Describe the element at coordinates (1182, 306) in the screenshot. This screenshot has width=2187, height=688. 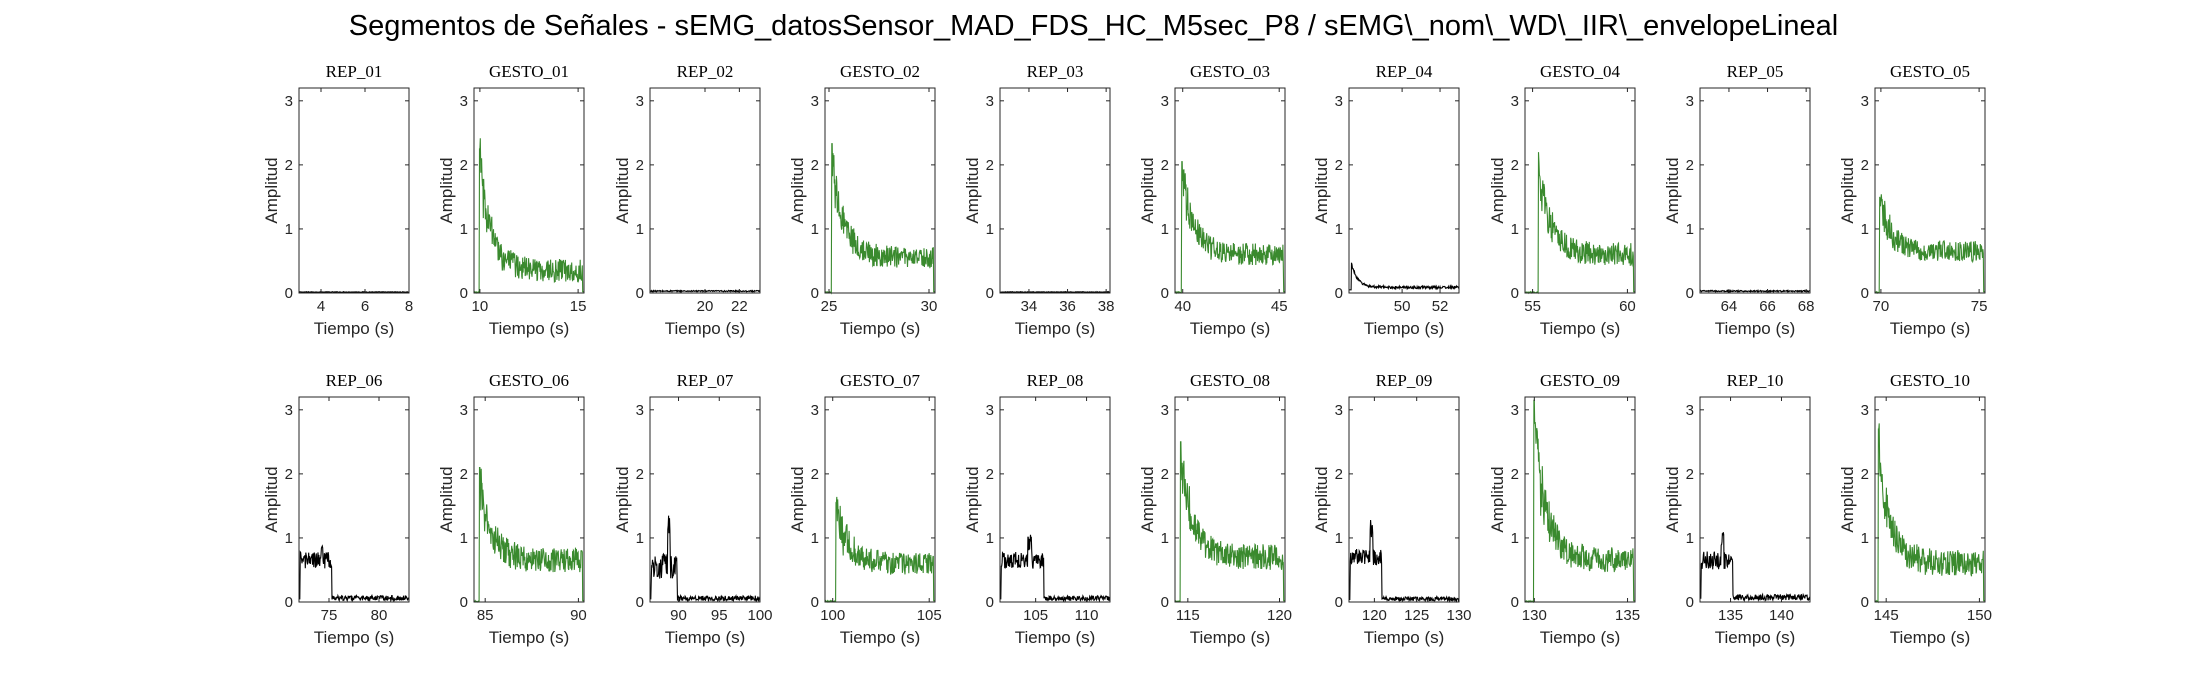
I see `x-tick-label: 40` at that location.